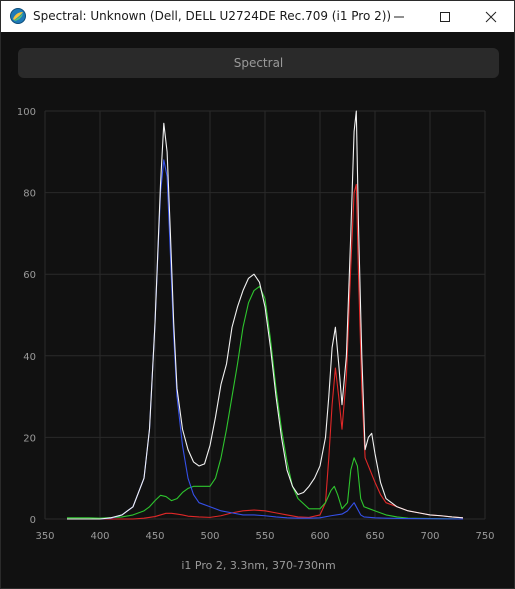 The height and width of the screenshot is (589, 515). What do you see at coordinates (154, 536) in the screenshot?
I see `x-tick-label: 450` at bounding box center [154, 536].